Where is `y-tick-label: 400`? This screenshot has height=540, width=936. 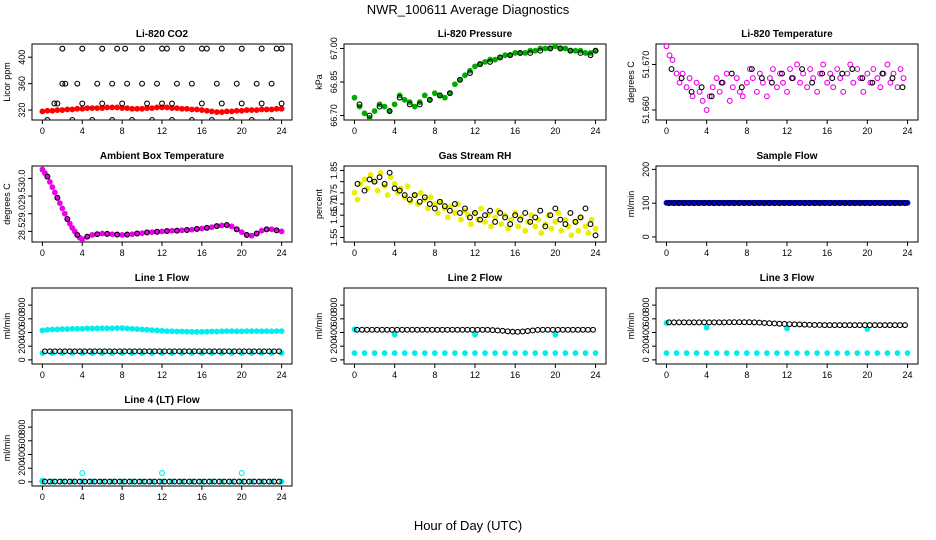
y-tick-label: 400 is located at coordinates (646, 332).